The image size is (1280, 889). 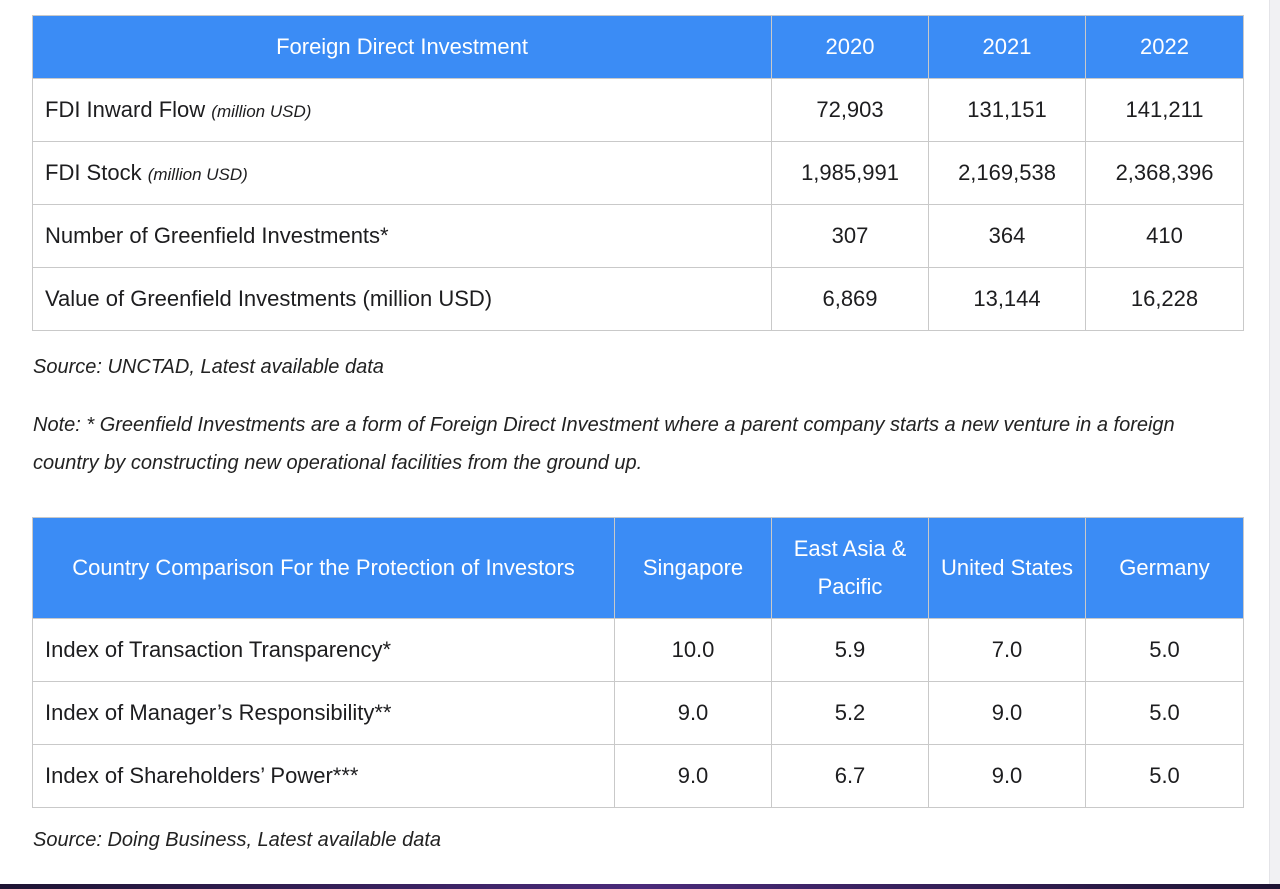 I want to click on column-header-east-asia-pacific: East Asia & Pacific, so click(x=850, y=568).